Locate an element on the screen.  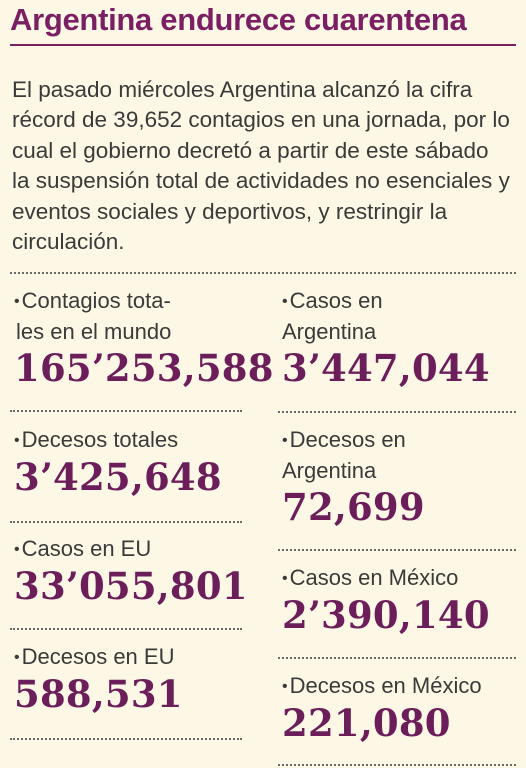
stat-label: •Decesos totales is located at coordinates (96, 439).